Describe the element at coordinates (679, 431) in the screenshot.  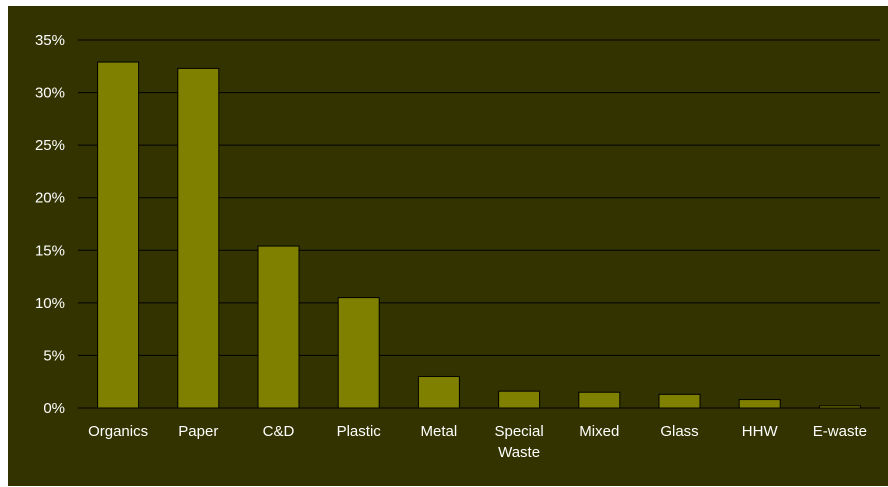
I see `x-tick-label: Glass` at that location.